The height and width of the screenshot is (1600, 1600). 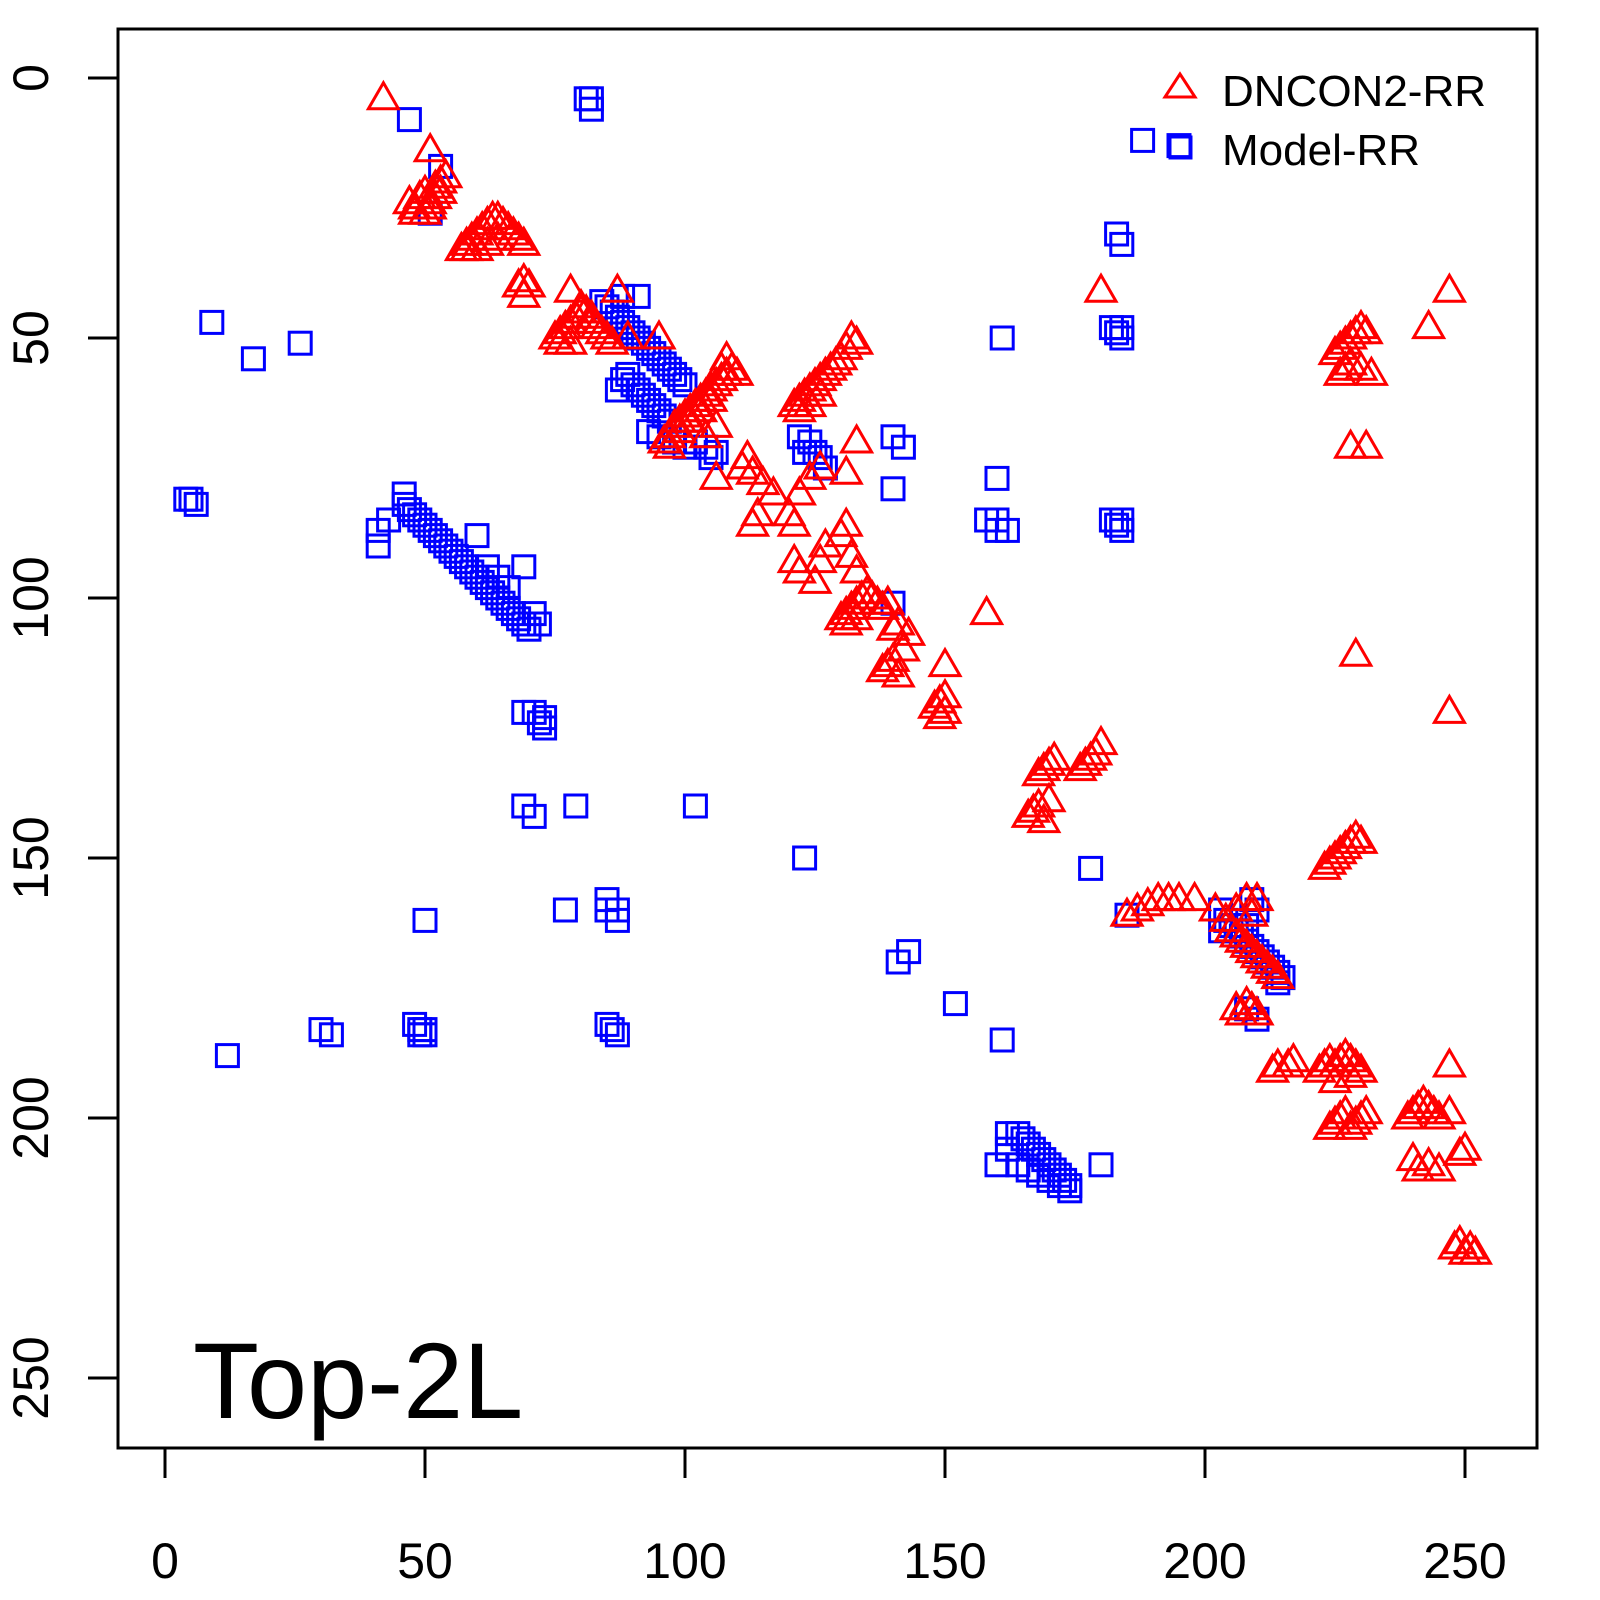 I want to click on y-tick-label: 50, so click(x=31, y=338).